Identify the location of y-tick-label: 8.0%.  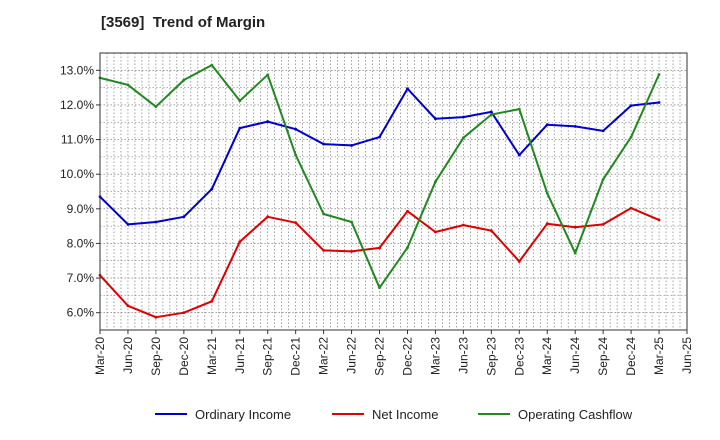
(81, 243).